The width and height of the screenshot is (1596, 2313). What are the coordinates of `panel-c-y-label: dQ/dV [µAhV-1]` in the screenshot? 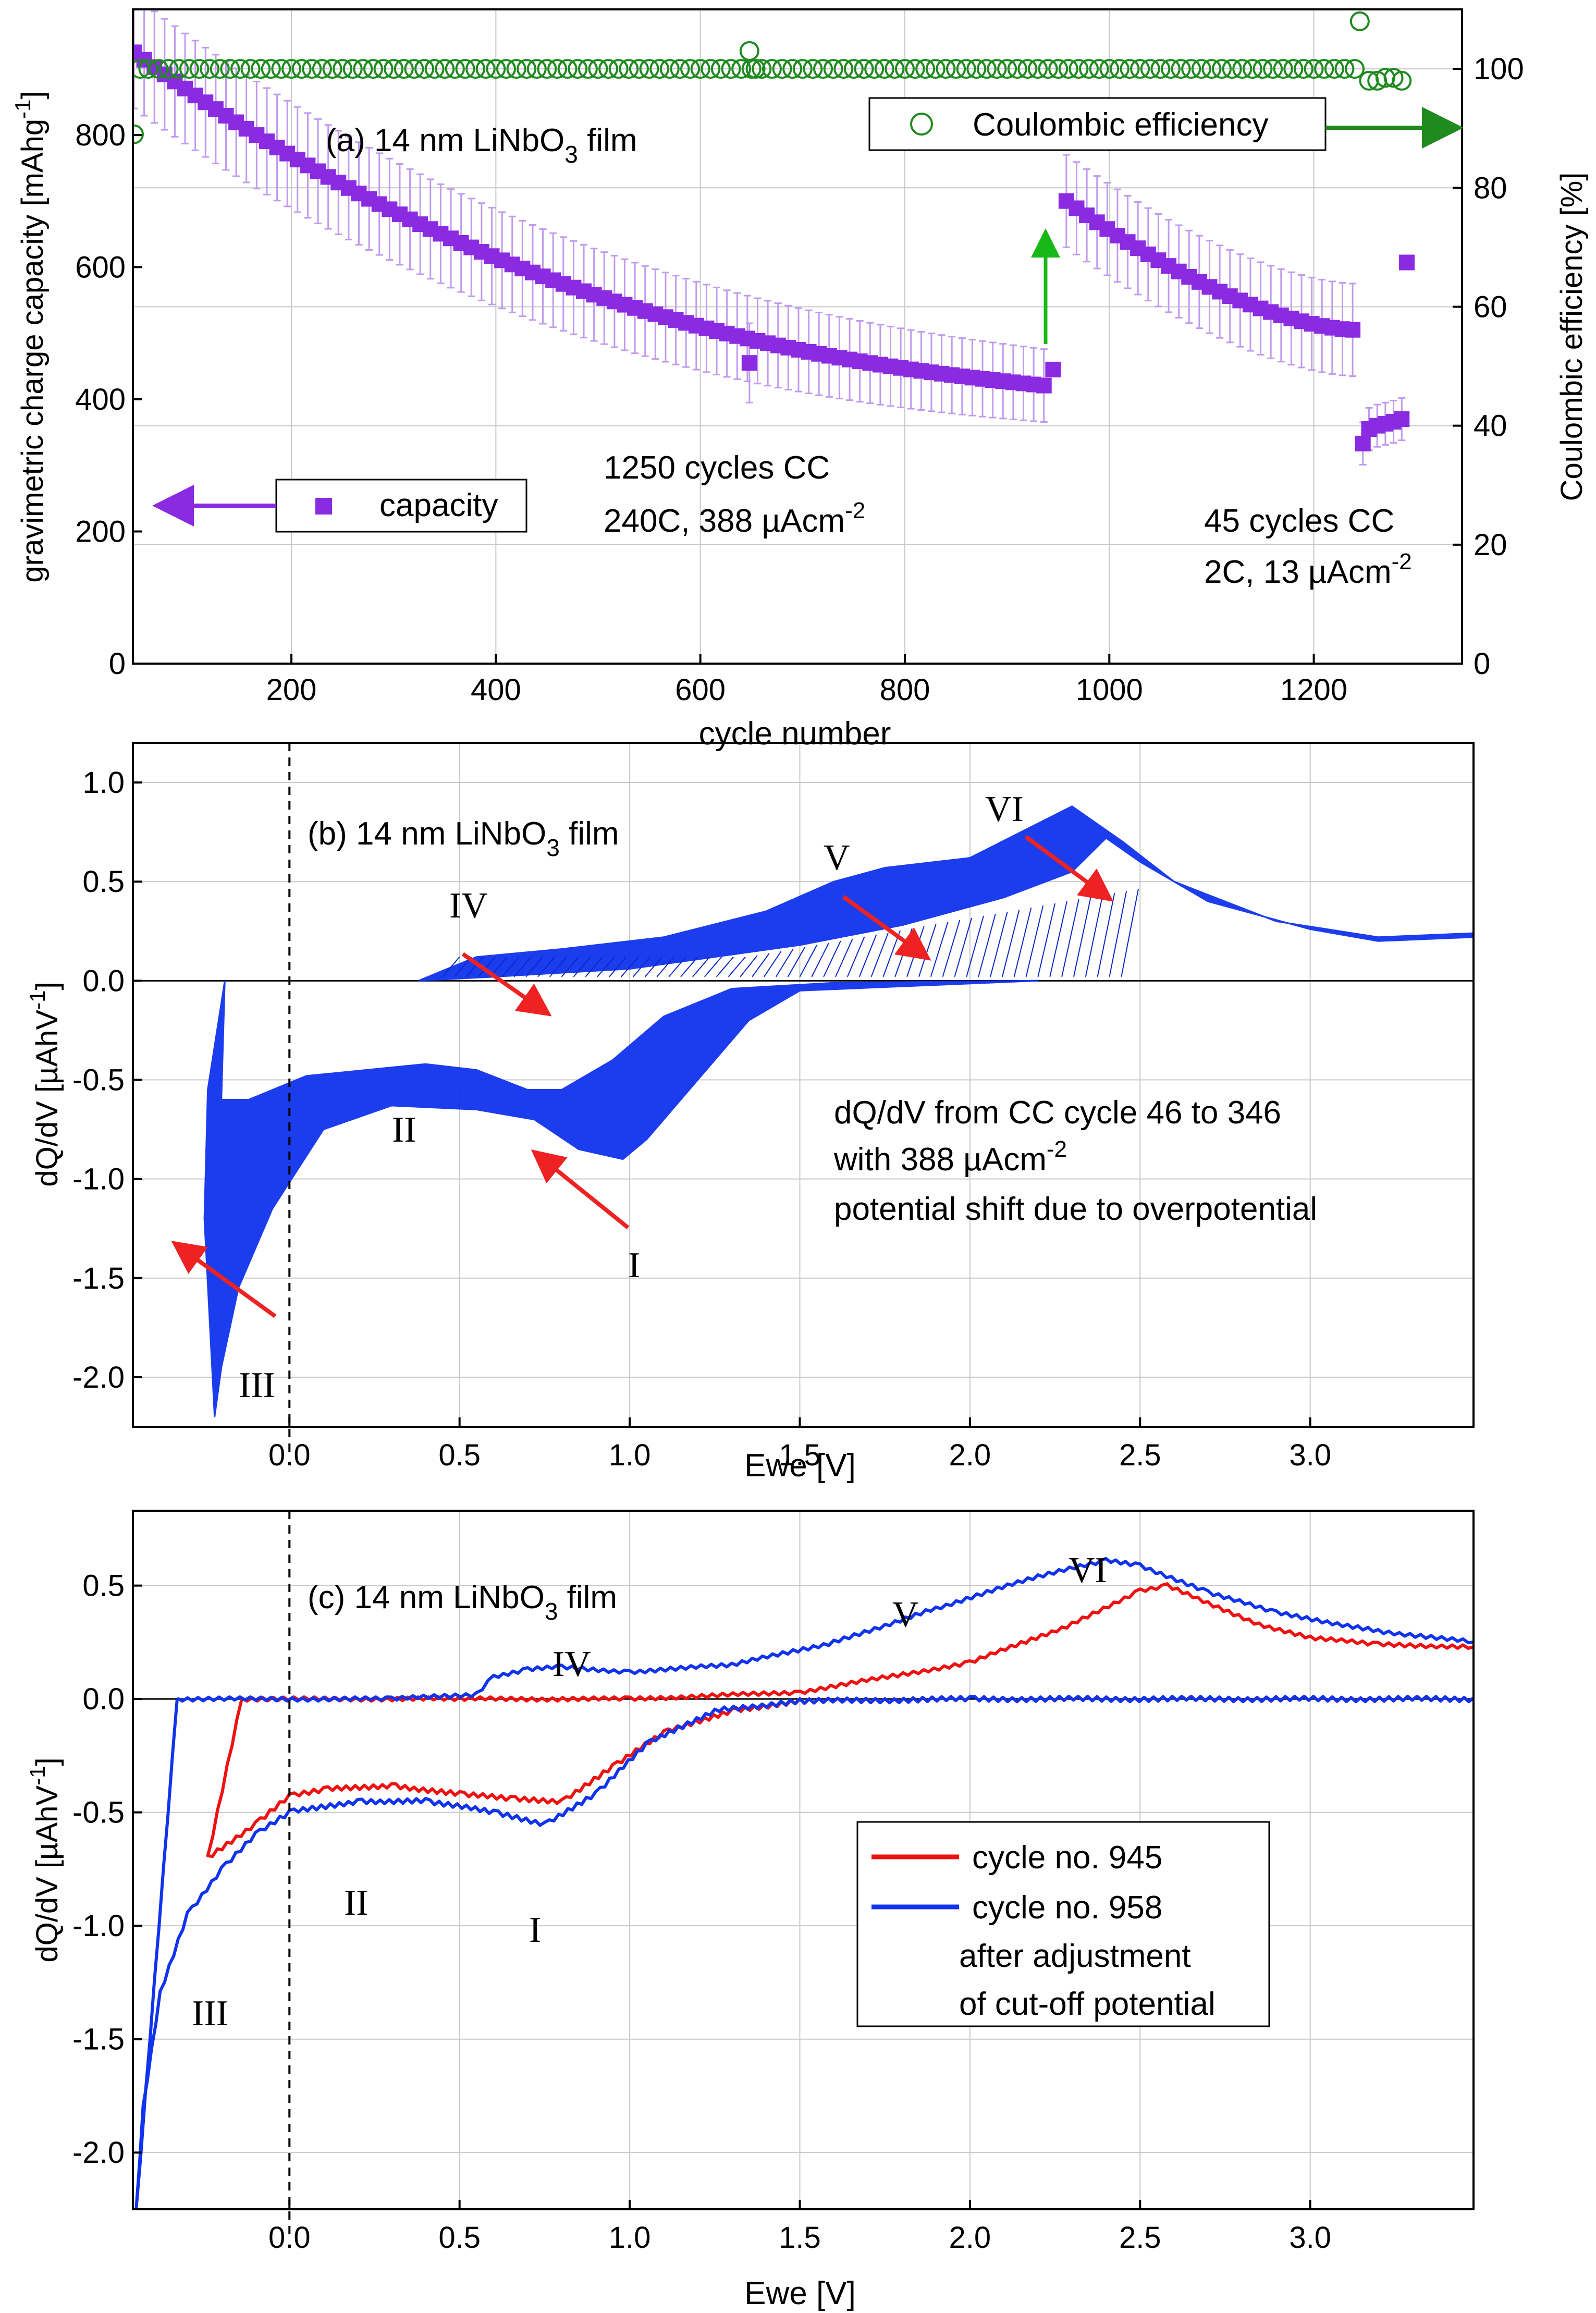 It's located at (44, 1859).